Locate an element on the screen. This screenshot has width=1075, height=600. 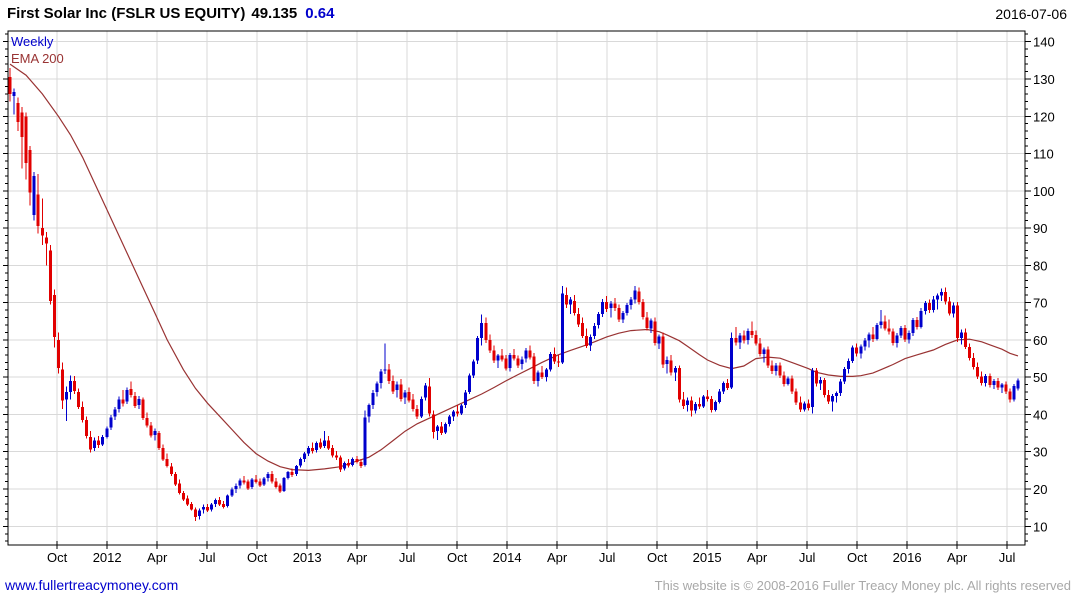
svg-text: 70 is located at coordinates (1040, 303).